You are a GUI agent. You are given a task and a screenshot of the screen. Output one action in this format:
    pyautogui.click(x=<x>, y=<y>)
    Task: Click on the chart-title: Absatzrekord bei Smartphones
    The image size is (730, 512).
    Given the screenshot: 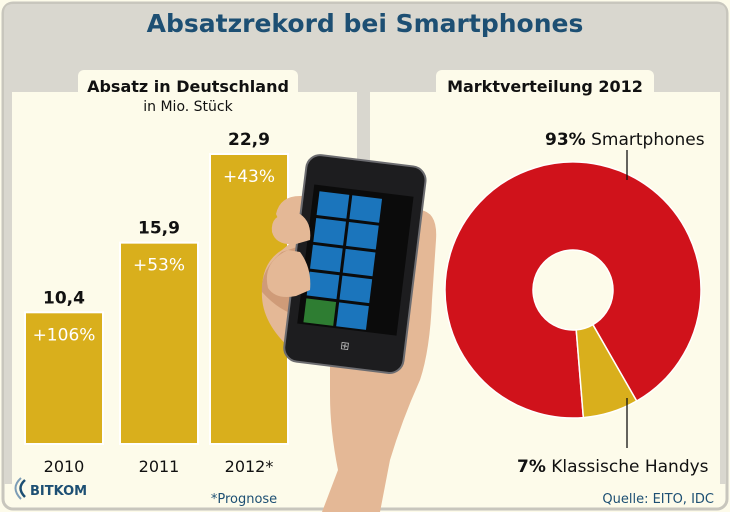 What is the action you would take?
    pyautogui.click(x=365, y=23)
    